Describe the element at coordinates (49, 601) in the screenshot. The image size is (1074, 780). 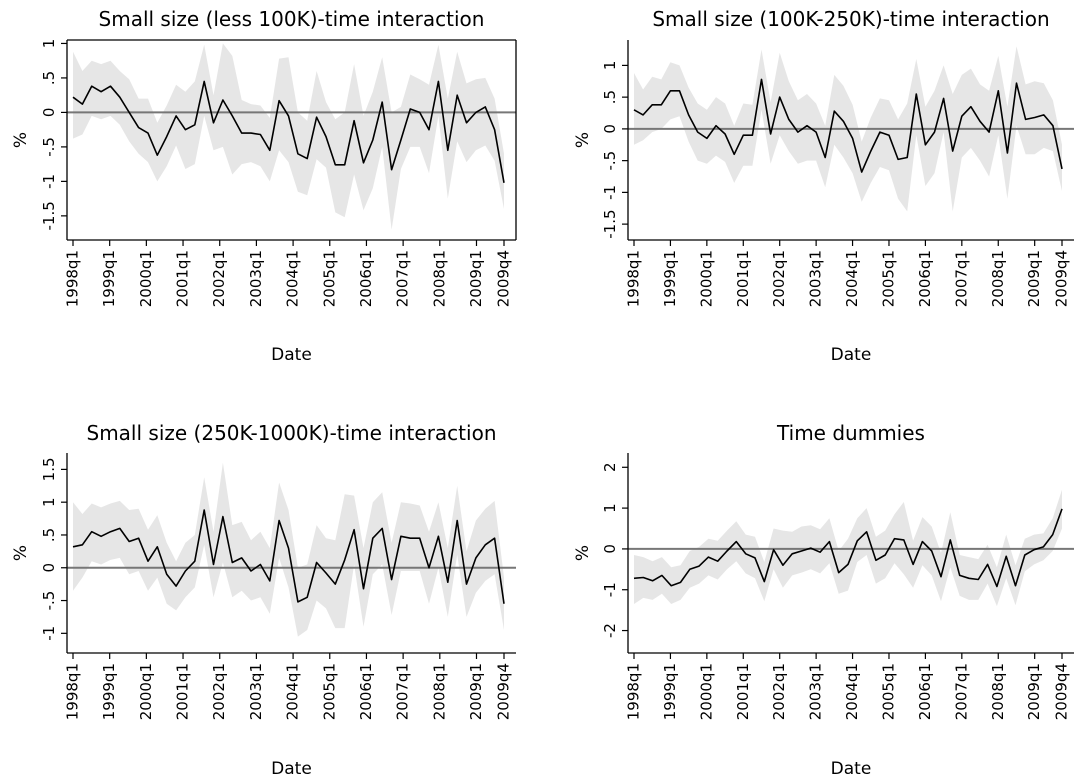
I see `y-tick-label: -.5` at that location.